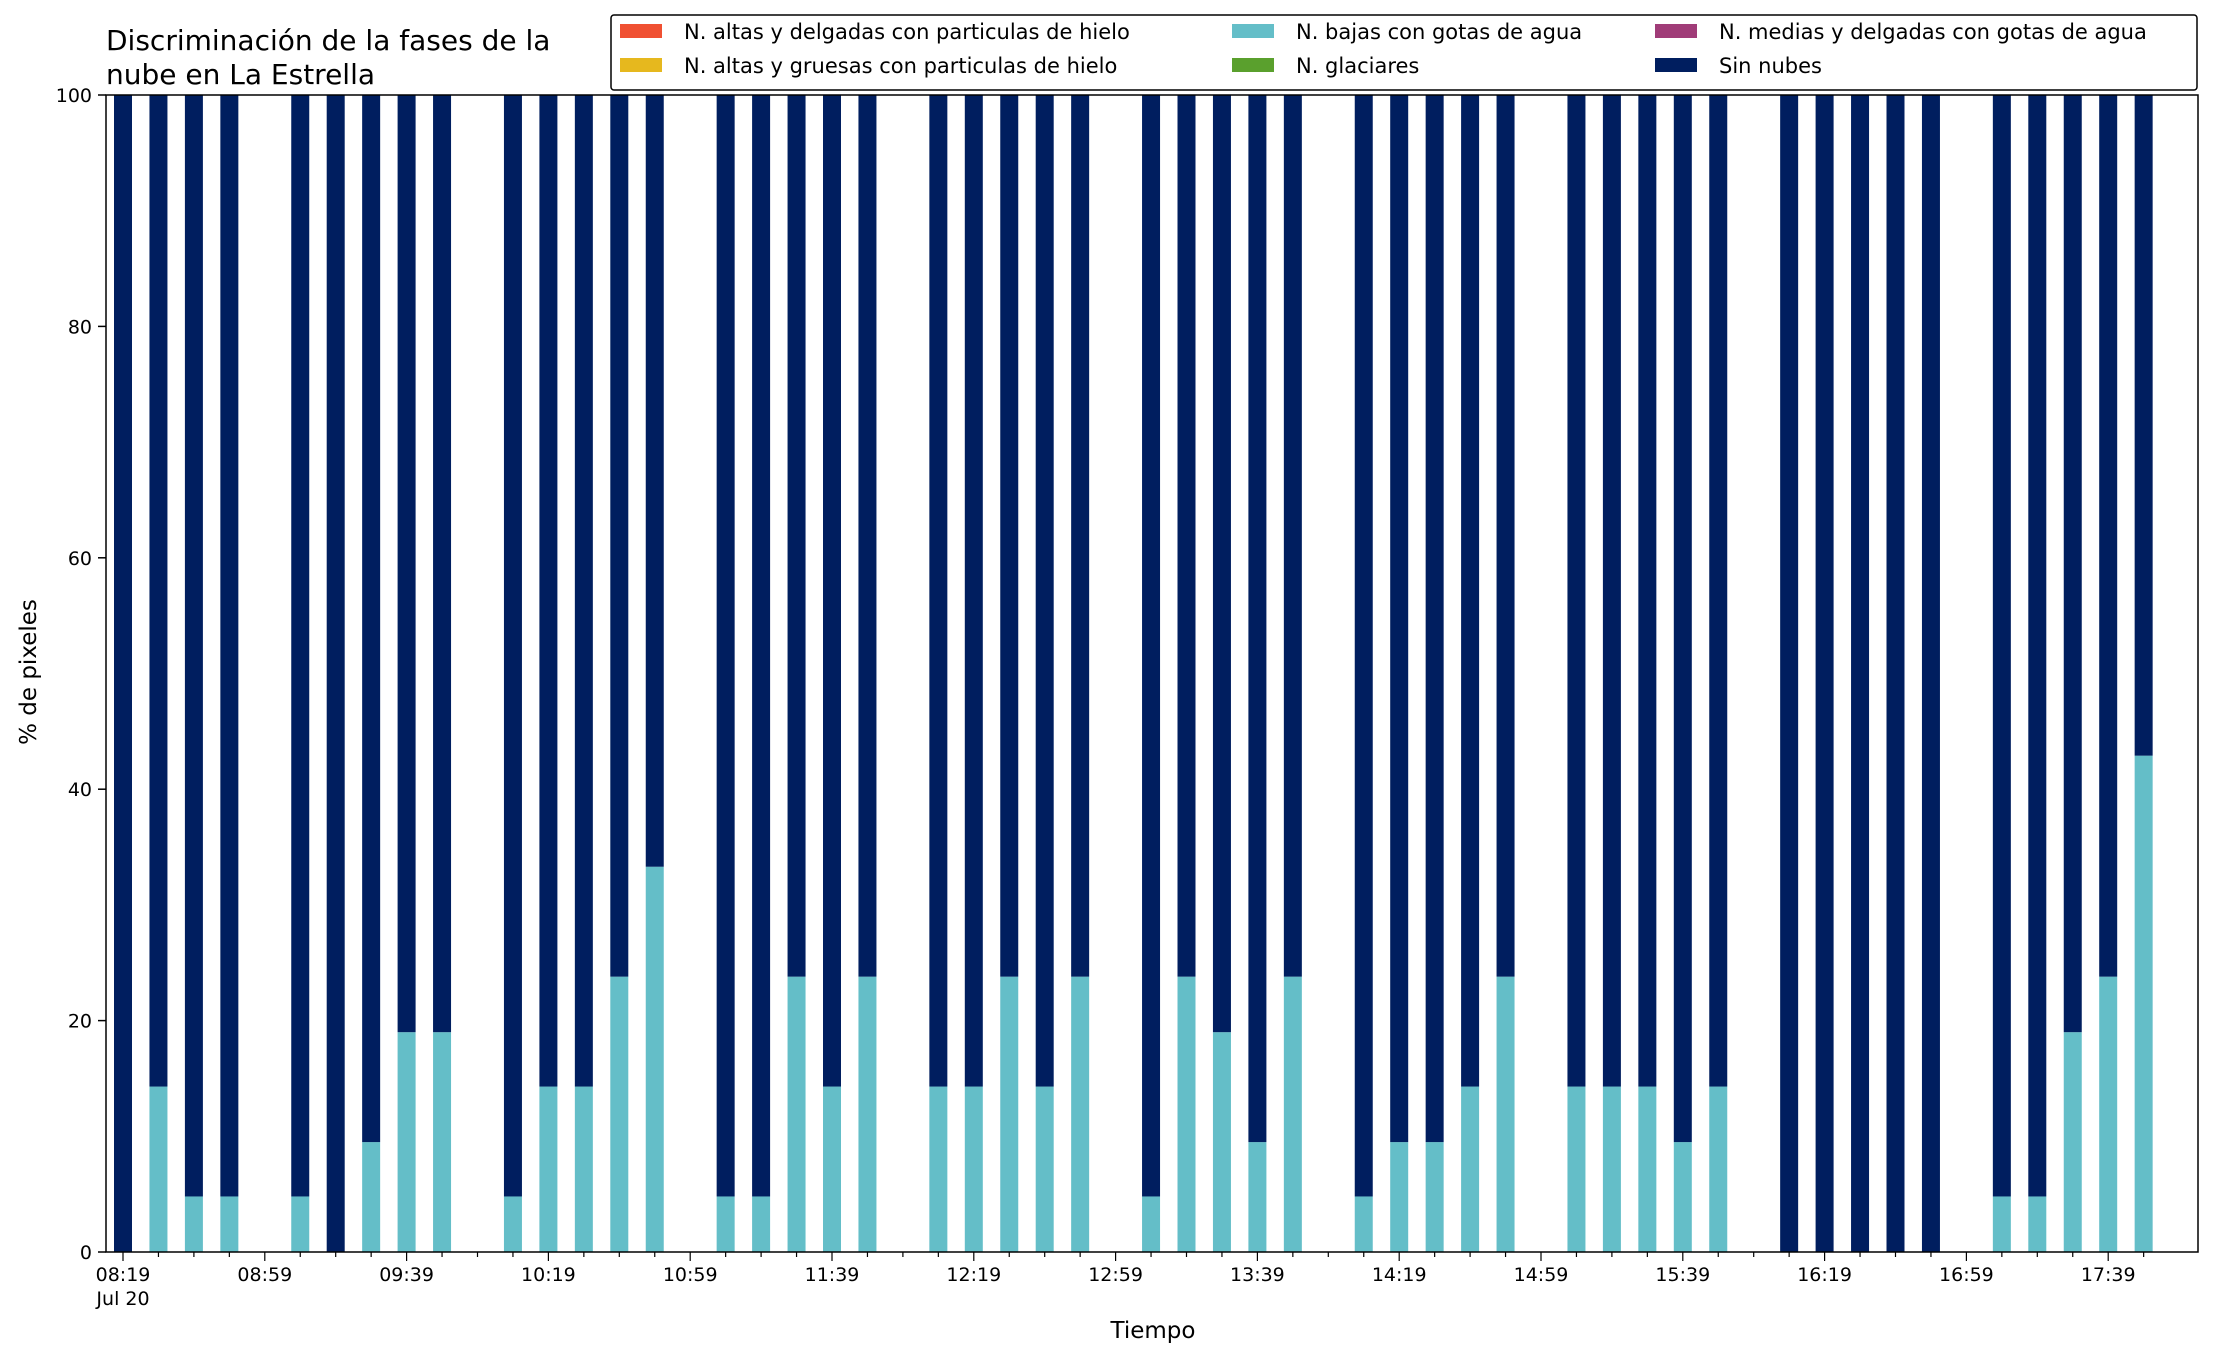 Image resolution: width=2216 pixels, height=1355 pixels. I want to click on y-axis: 0 20 40 60 80 100, so click(81, 674).